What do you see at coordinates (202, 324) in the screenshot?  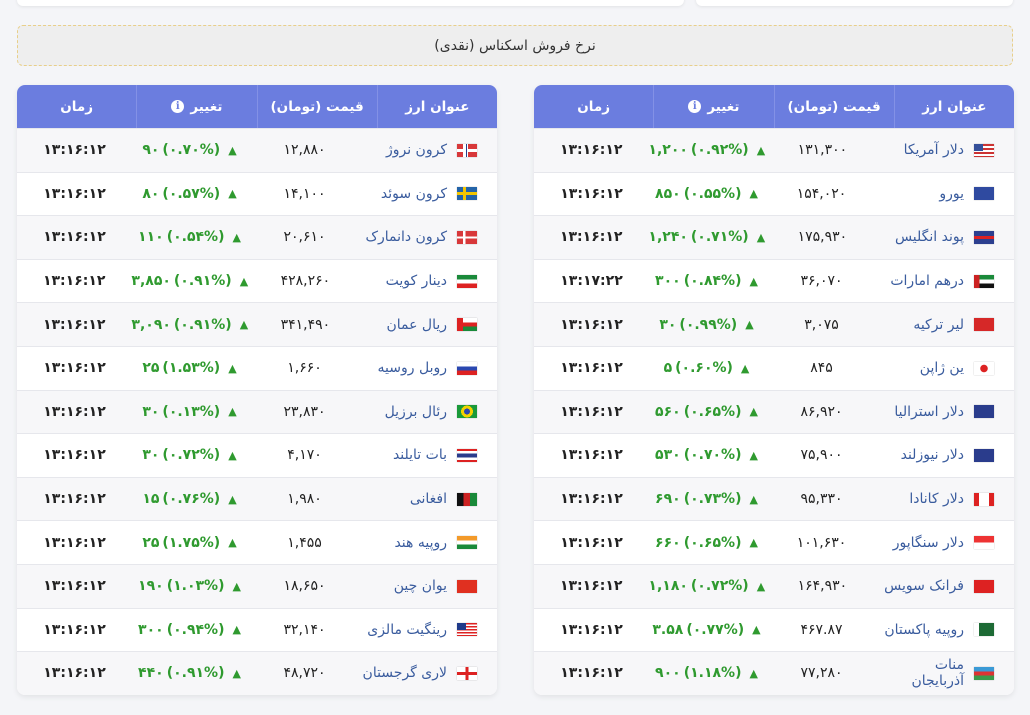 I see `change-percent: (۰.۹۱%)` at bounding box center [202, 324].